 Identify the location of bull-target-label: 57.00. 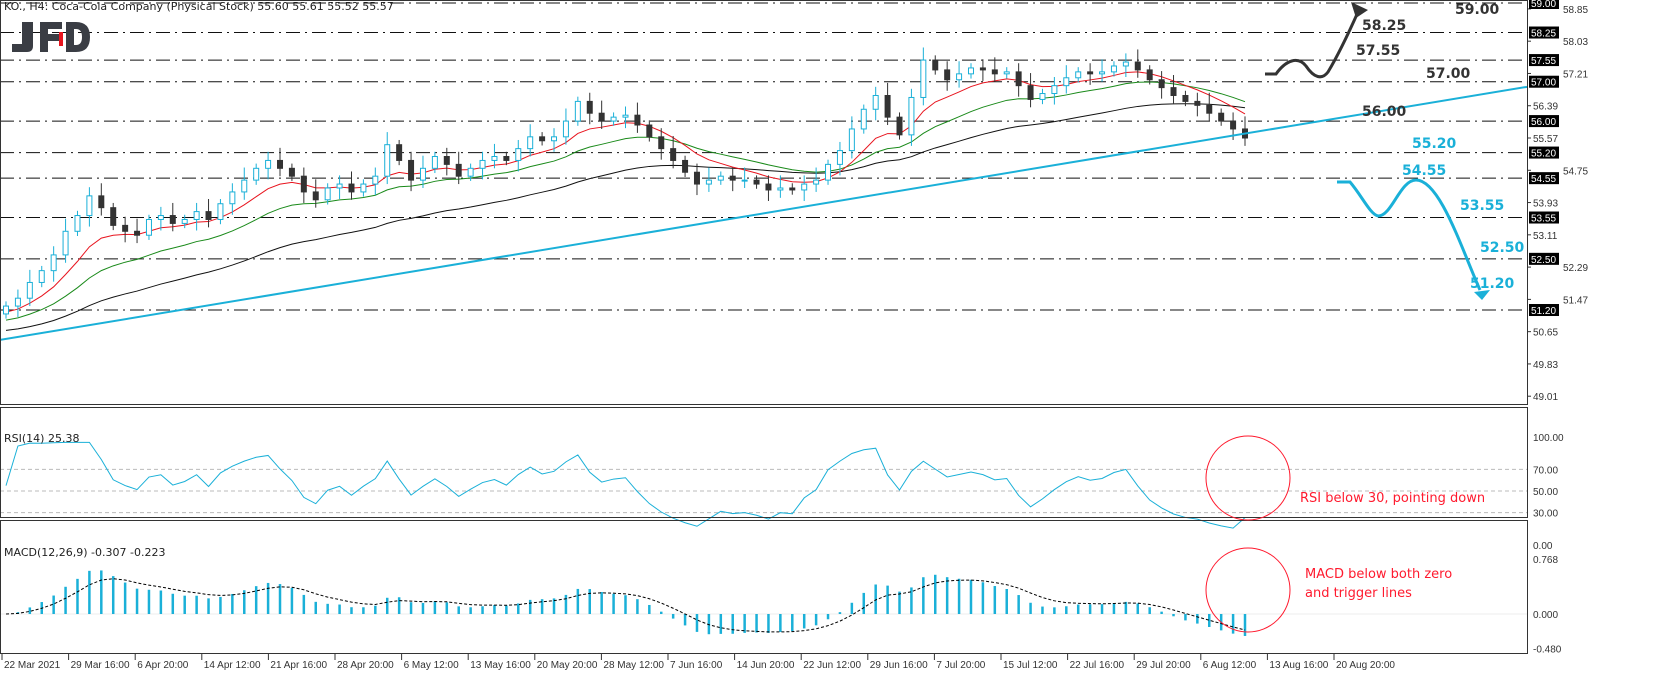
(1448, 74).